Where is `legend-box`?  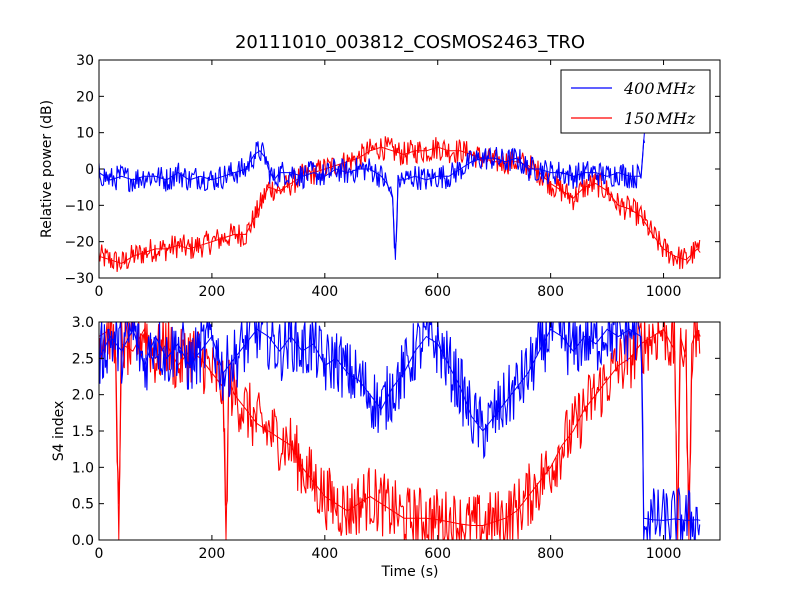 legend-box is located at coordinates (635, 101).